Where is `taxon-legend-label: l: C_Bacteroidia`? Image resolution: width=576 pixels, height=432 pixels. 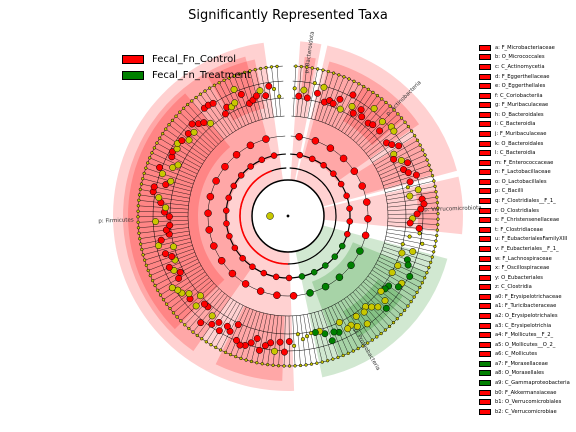
taxon-legend-label: l: C_Bacteroidia is located at coordinates (515, 153).